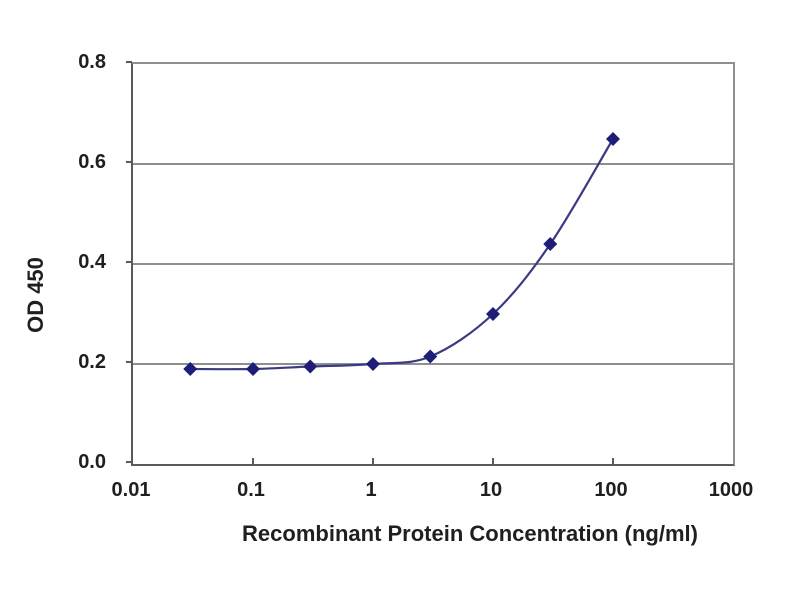 The height and width of the screenshot is (600, 800). Describe the element at coordinates (92, 362) in the screenshot. I see `y-tick-label: 0.2` at that location.